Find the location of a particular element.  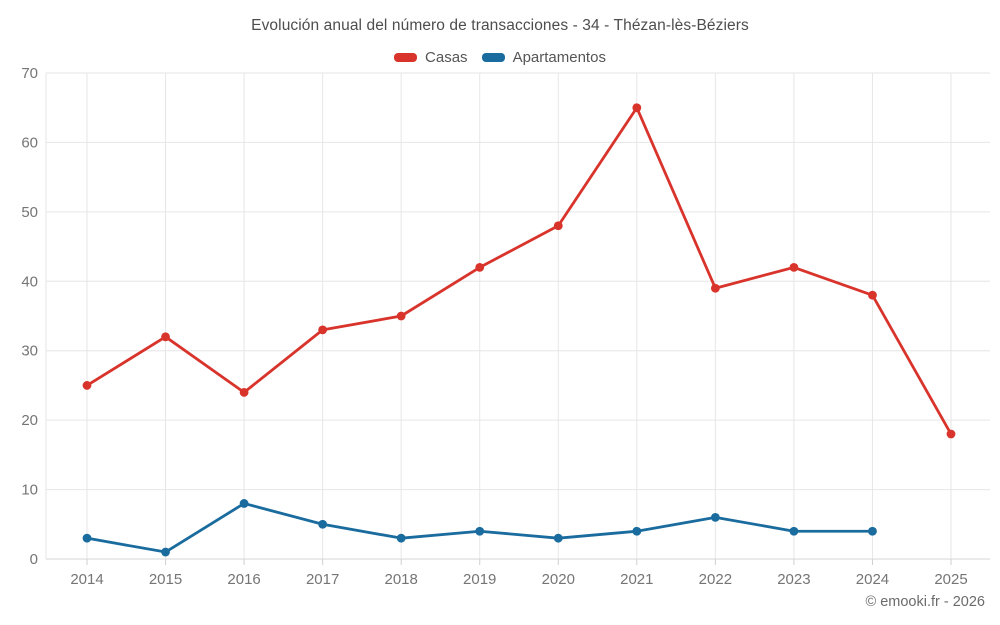

x-axis-tick-label: 2024 is located at coordinates (872, 579).